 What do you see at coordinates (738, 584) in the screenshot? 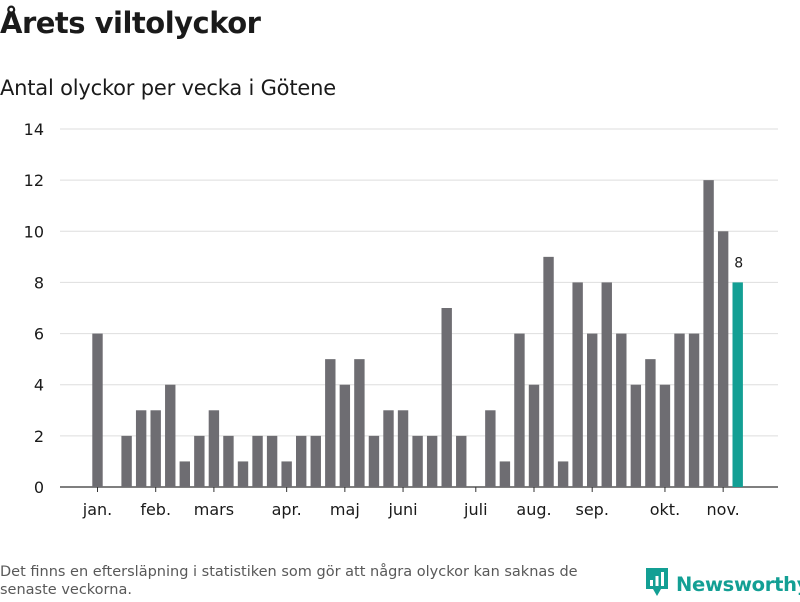
I see `brand-name: Newsworthy` at bounding box center [738, 584].